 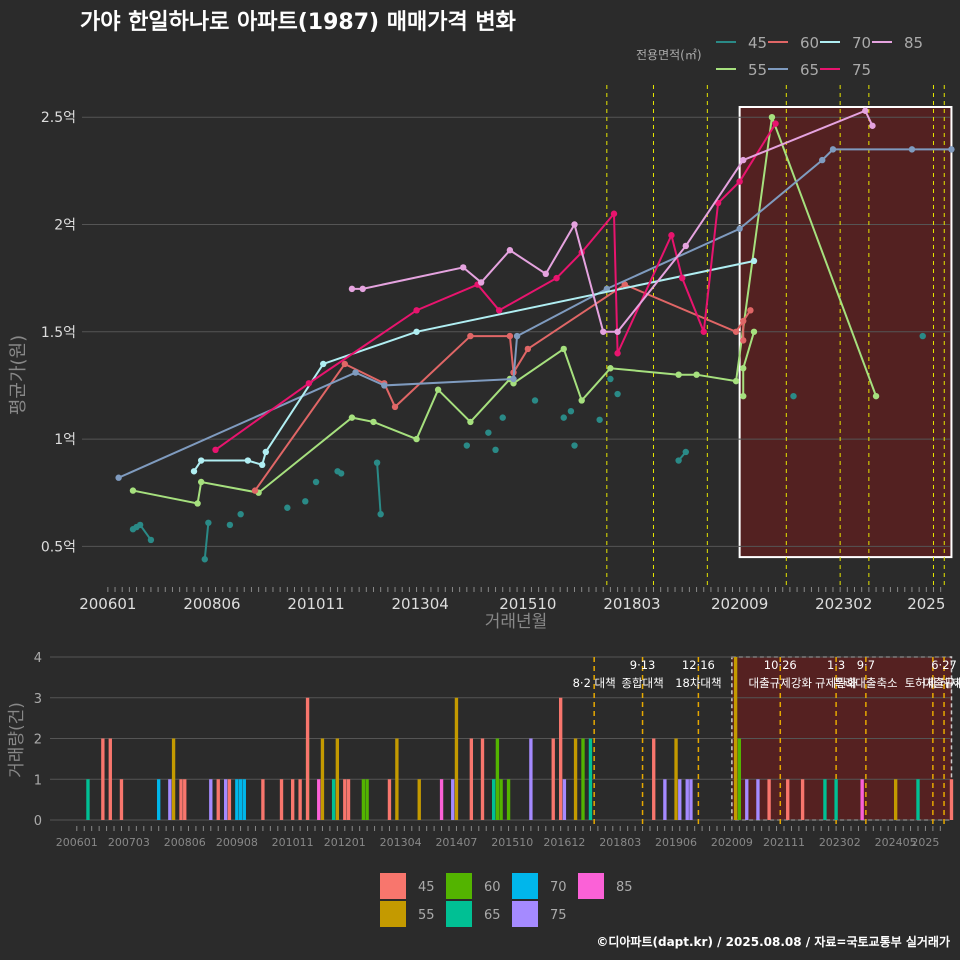 What do you see at coordinates (65, 225) in the screenshot?
I see `y-tick-label-top: 2억` at bounding box center [65, 225].